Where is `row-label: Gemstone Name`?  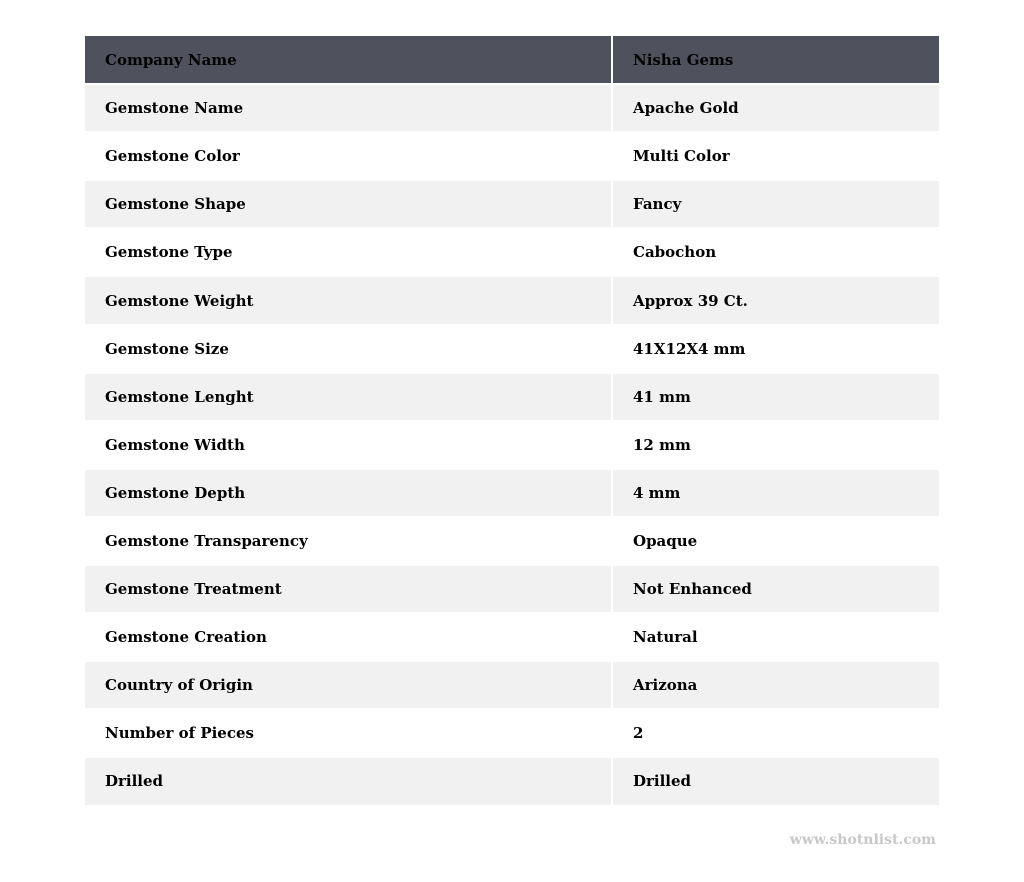 row-label: Gemstone Name is located at coordinates (349, 109).